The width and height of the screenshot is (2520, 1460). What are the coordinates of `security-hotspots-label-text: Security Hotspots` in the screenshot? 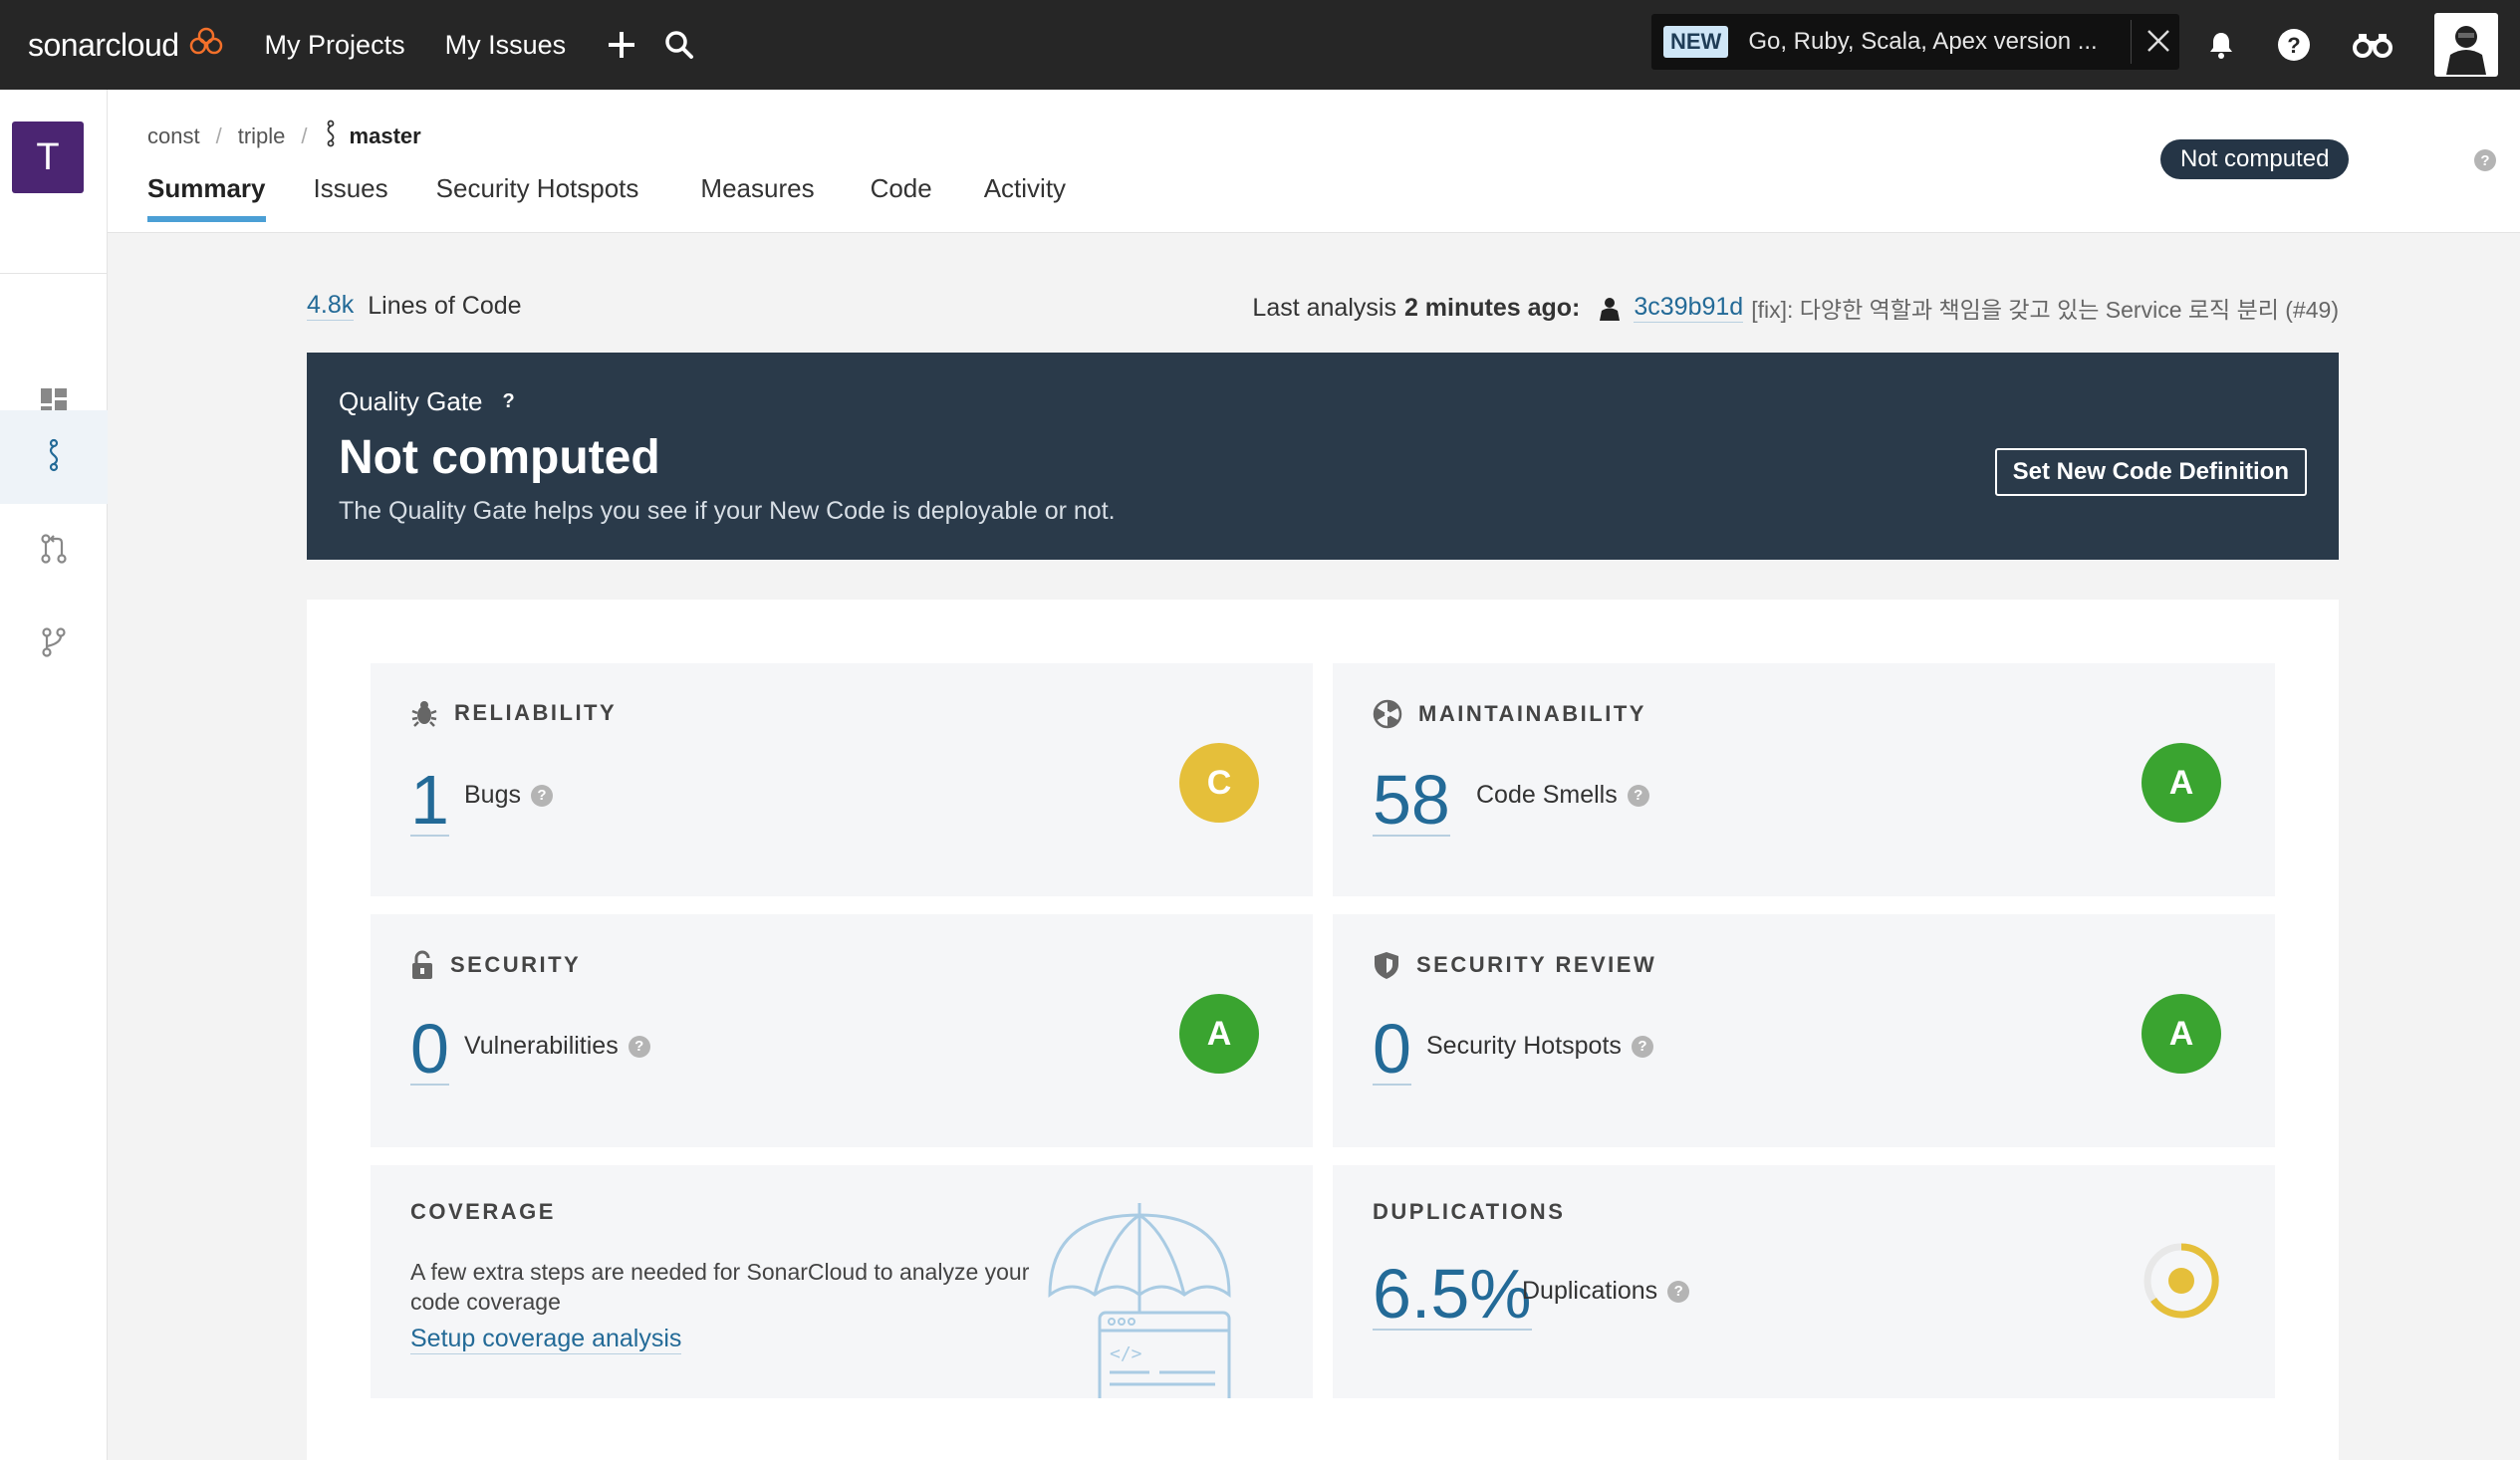 It's located at (1524, 1046).